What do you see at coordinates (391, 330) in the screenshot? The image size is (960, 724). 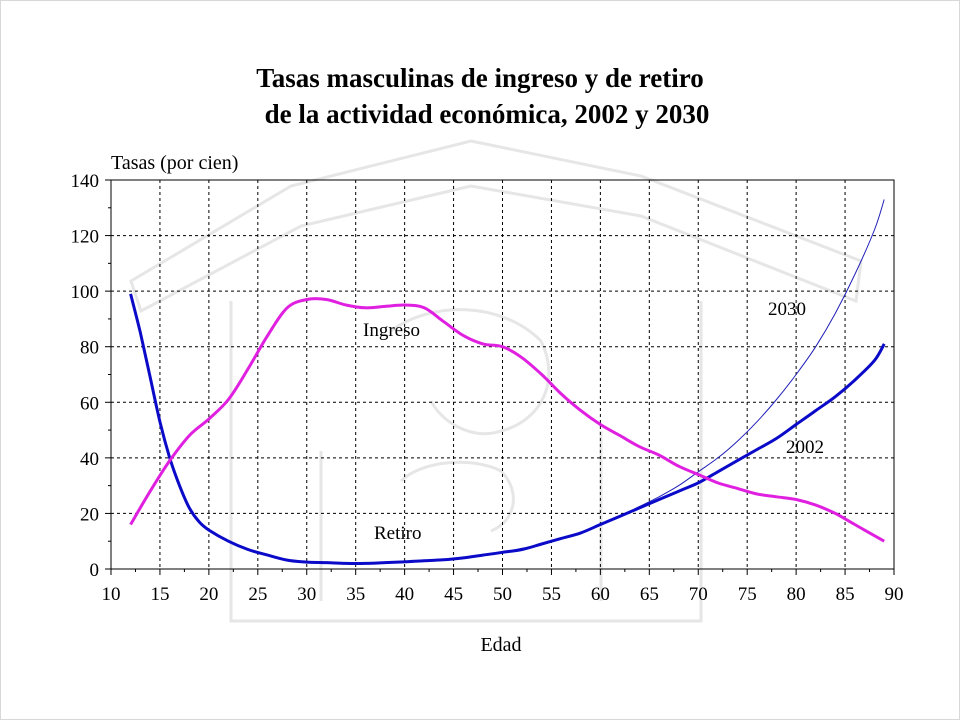 I see `annotation-ingreso: Ingreso` at bounding box center [391, 330].